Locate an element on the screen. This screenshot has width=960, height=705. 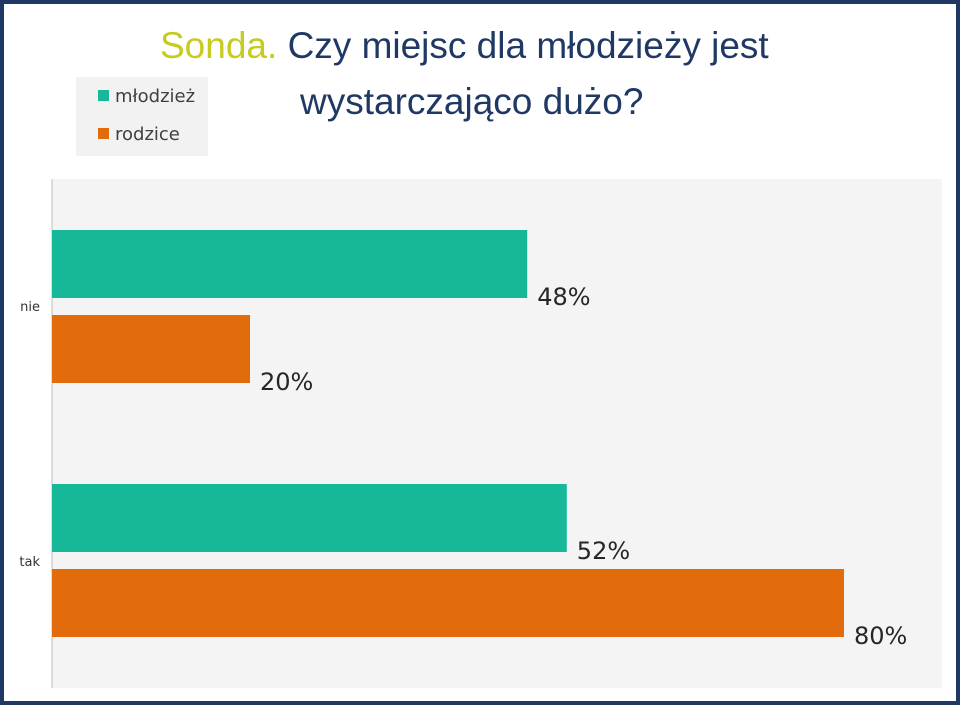
title-line-1: Czy miejsc dla młodzieży jest is located at coordinates (528, 45).